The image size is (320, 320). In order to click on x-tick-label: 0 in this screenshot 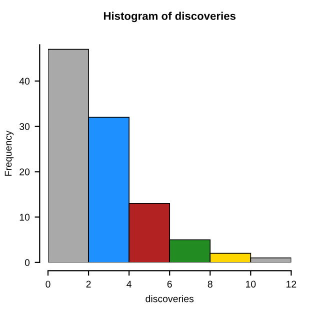, I will do `click(48, 284)`.